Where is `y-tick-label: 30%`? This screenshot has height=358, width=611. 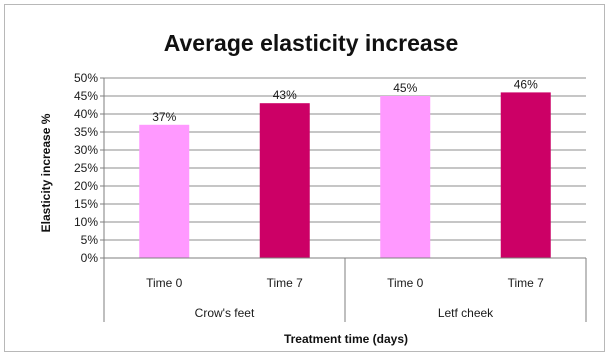 y-tick-label: 30% is located at coordinates (86, 150).